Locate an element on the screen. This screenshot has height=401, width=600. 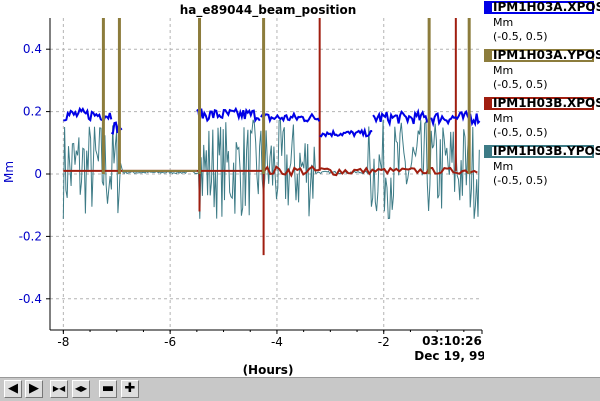
legend-item-ipm1h03a-xpos: IPM1H03A.XPOS Mm (-0.5, 0.5) is located at coordinates (542, 24).